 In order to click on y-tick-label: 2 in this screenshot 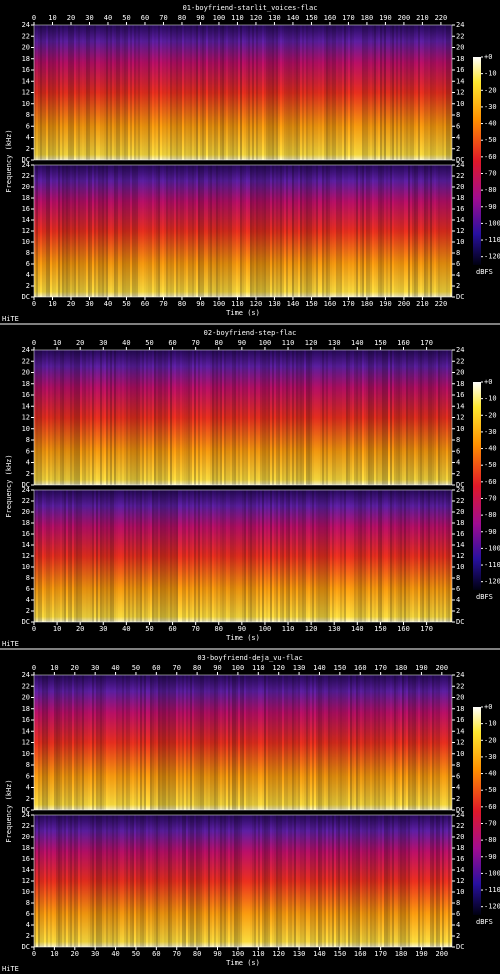, I will do `click(458, 149)`.